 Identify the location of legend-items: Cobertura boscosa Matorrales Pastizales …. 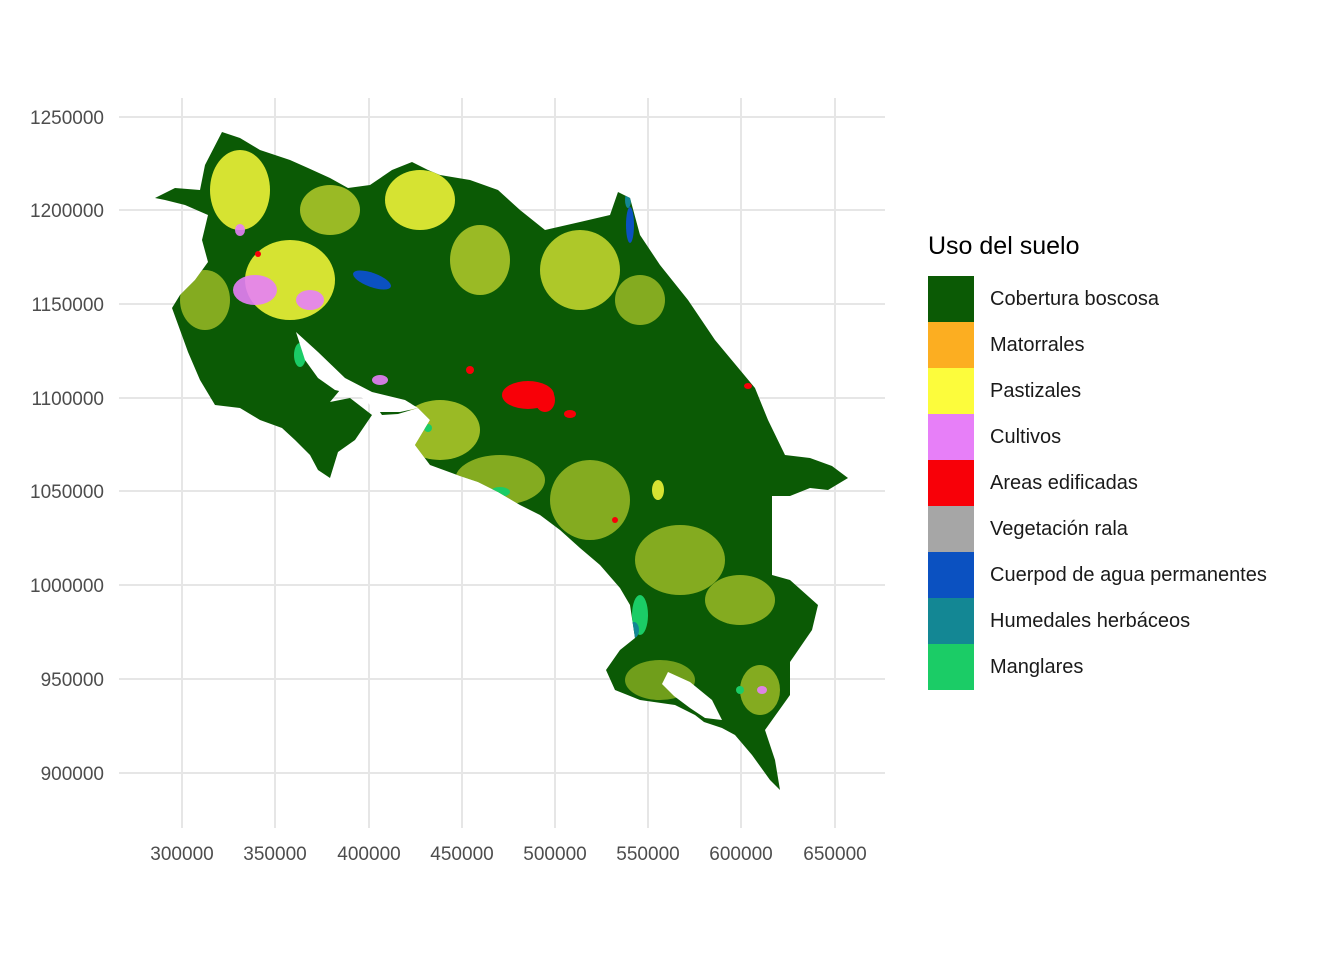
(1097, 483).